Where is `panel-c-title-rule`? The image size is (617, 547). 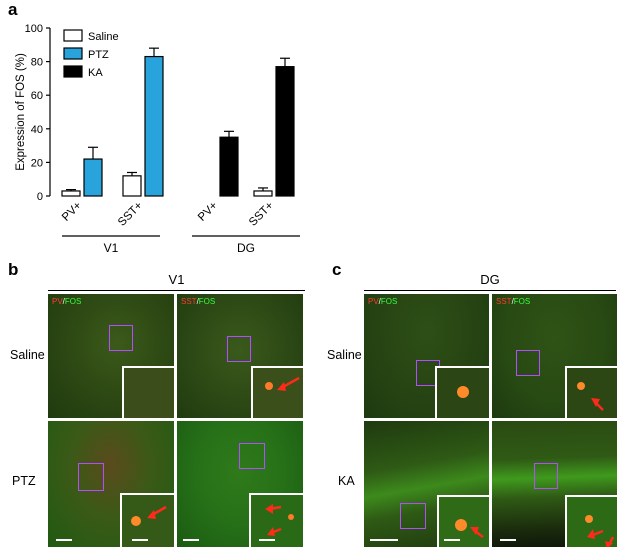
panel-c-title-rule is located at coordinates (490, 290).